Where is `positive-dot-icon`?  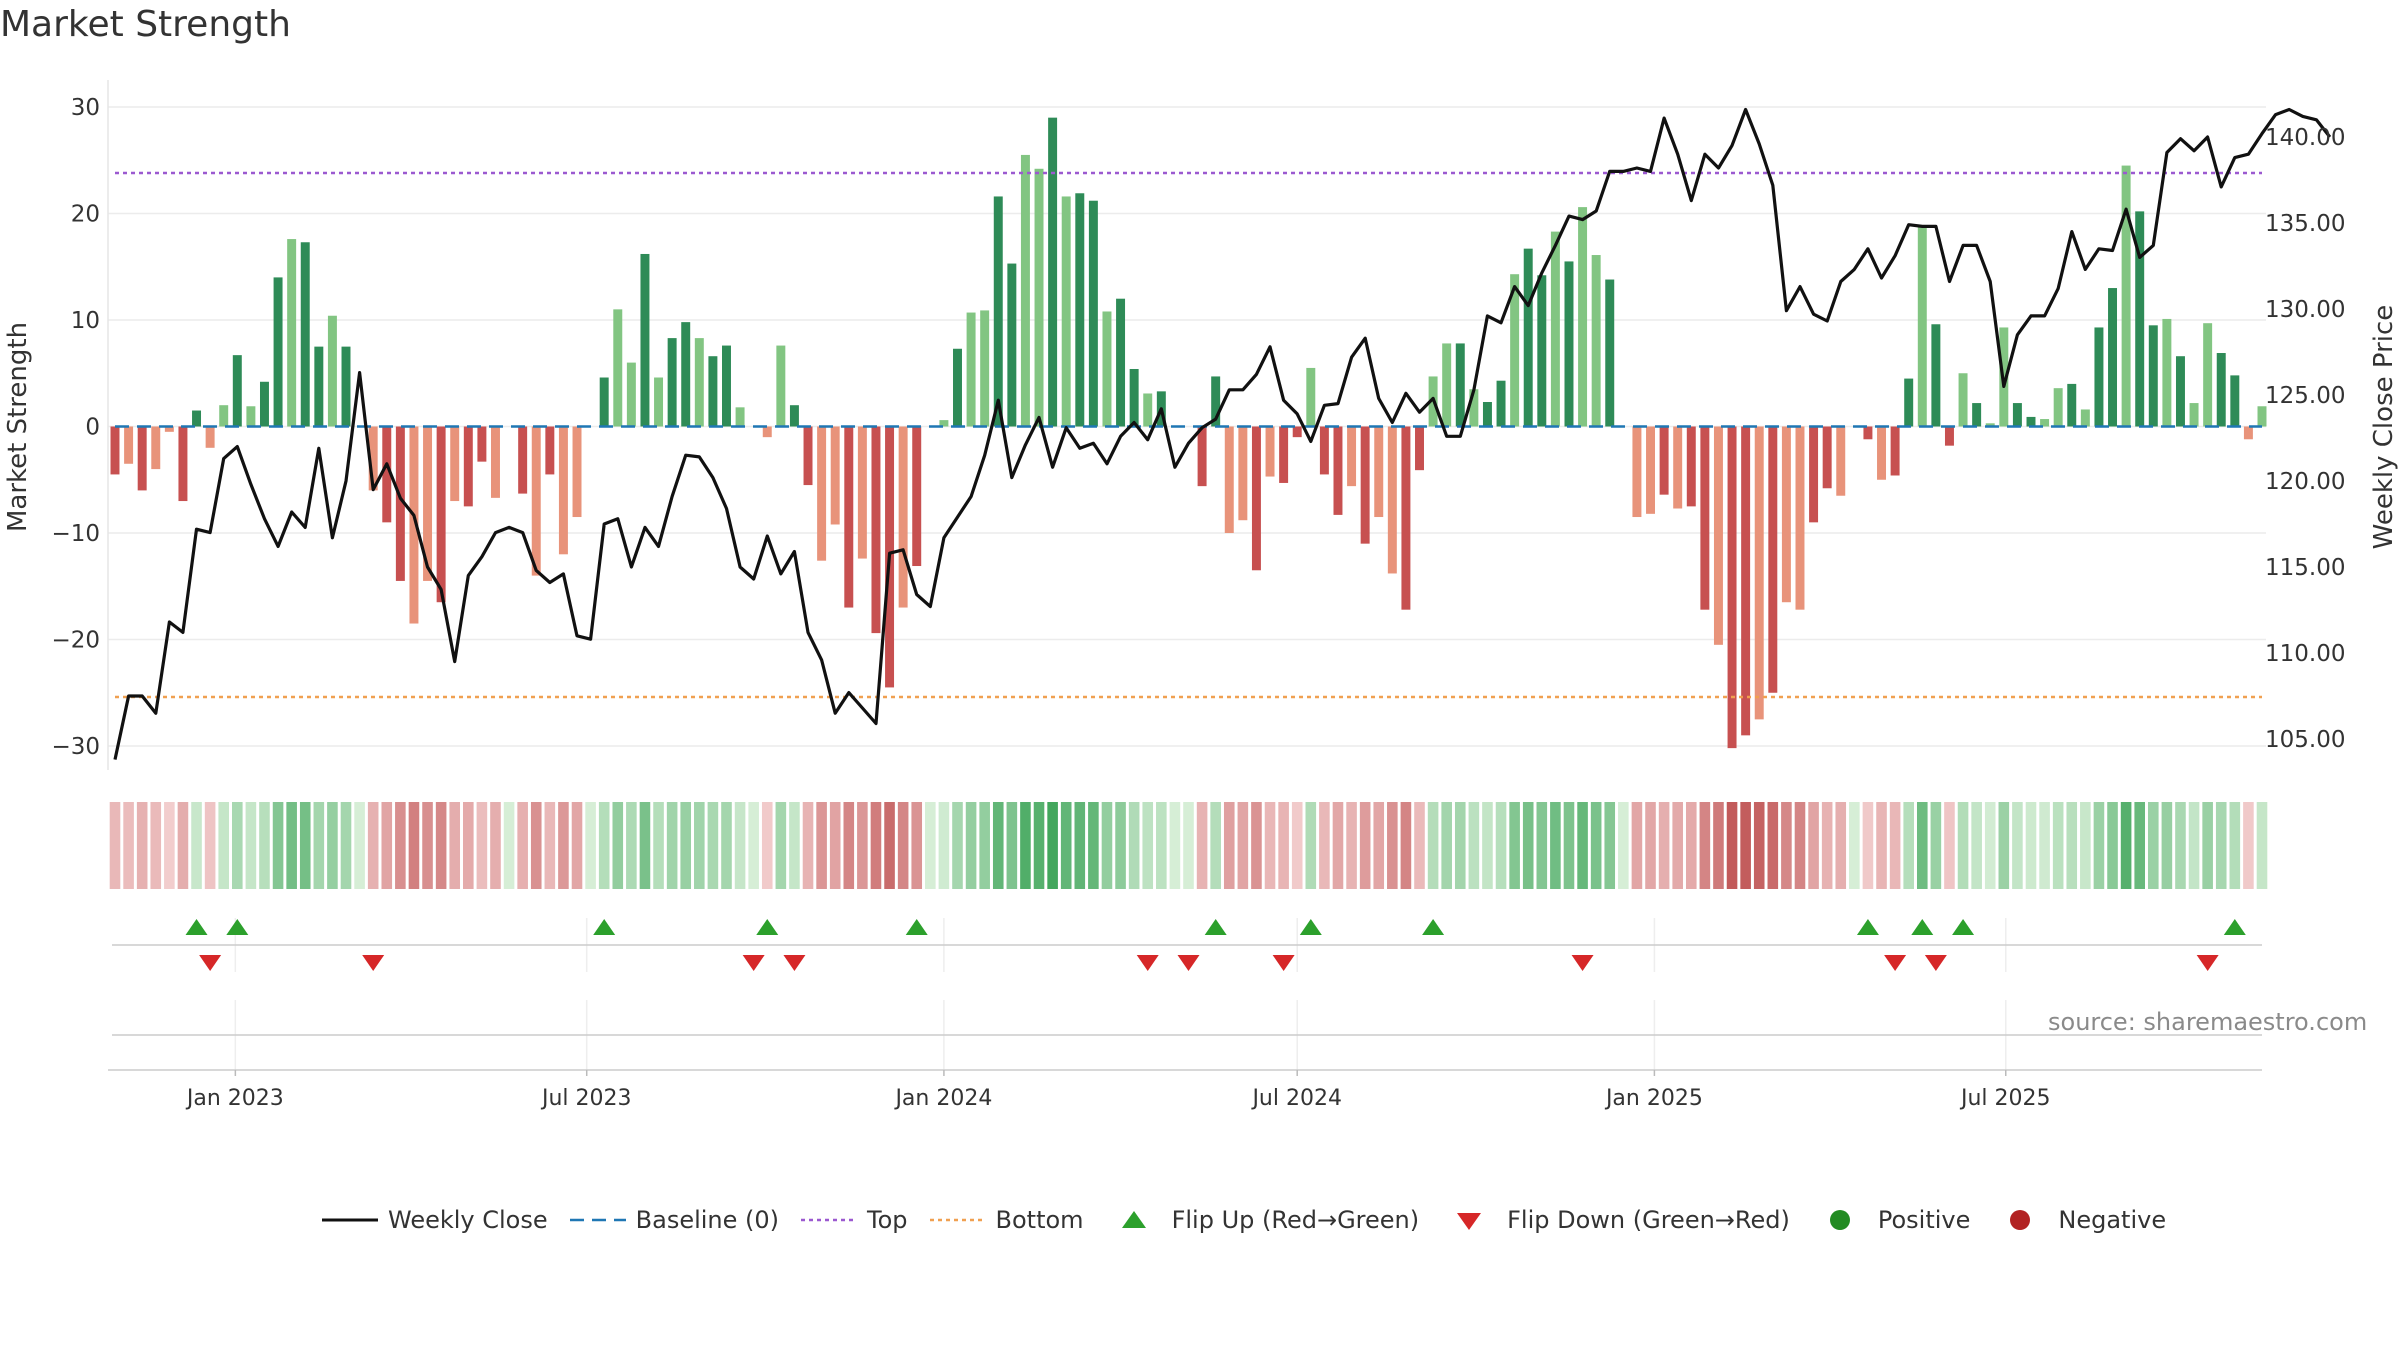 positive-dot-icon is located at coordinates (1839, 1220).